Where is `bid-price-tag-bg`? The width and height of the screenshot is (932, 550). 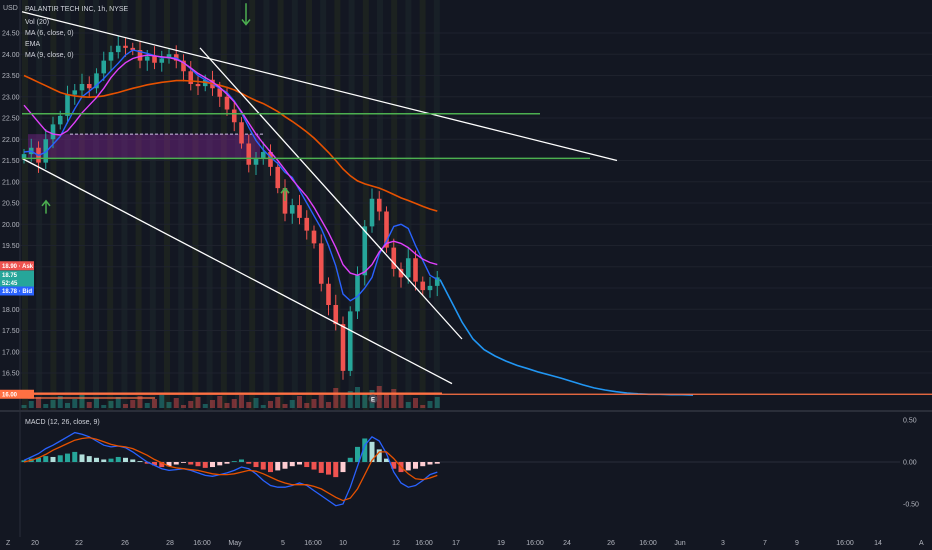 bid-price-tag-bg is located at coordinates (17, 291).